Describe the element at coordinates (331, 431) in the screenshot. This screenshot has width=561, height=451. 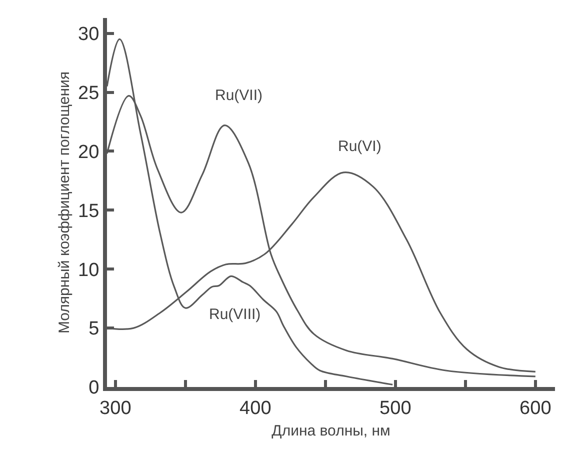
I see `x-axis-title: Длина волны, нм` at that location.